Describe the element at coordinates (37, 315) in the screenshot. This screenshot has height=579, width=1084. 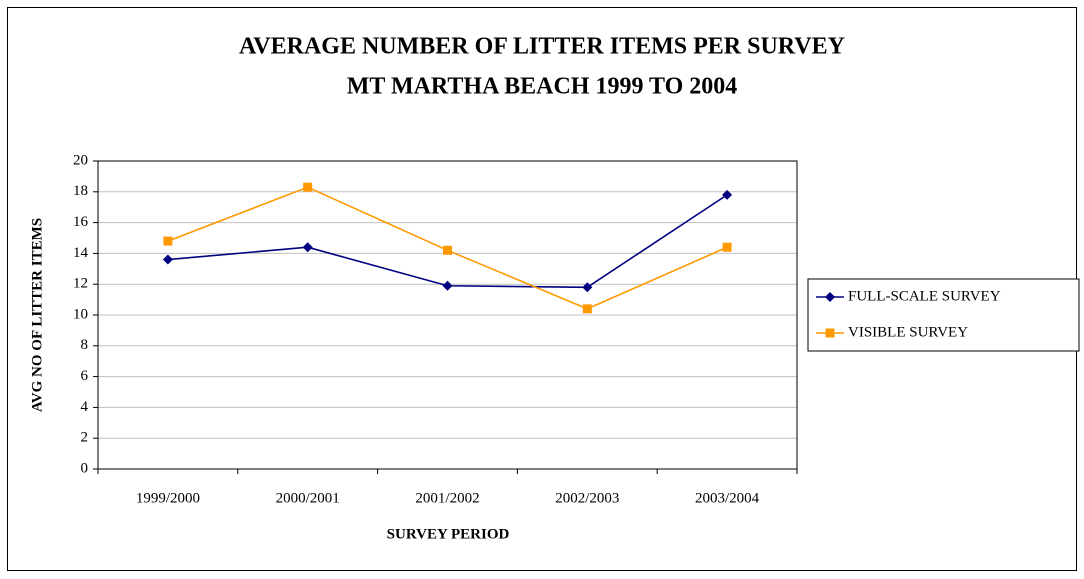
I see `y-axis-title: AVG NO OF LITTER ITEMS` at that location.